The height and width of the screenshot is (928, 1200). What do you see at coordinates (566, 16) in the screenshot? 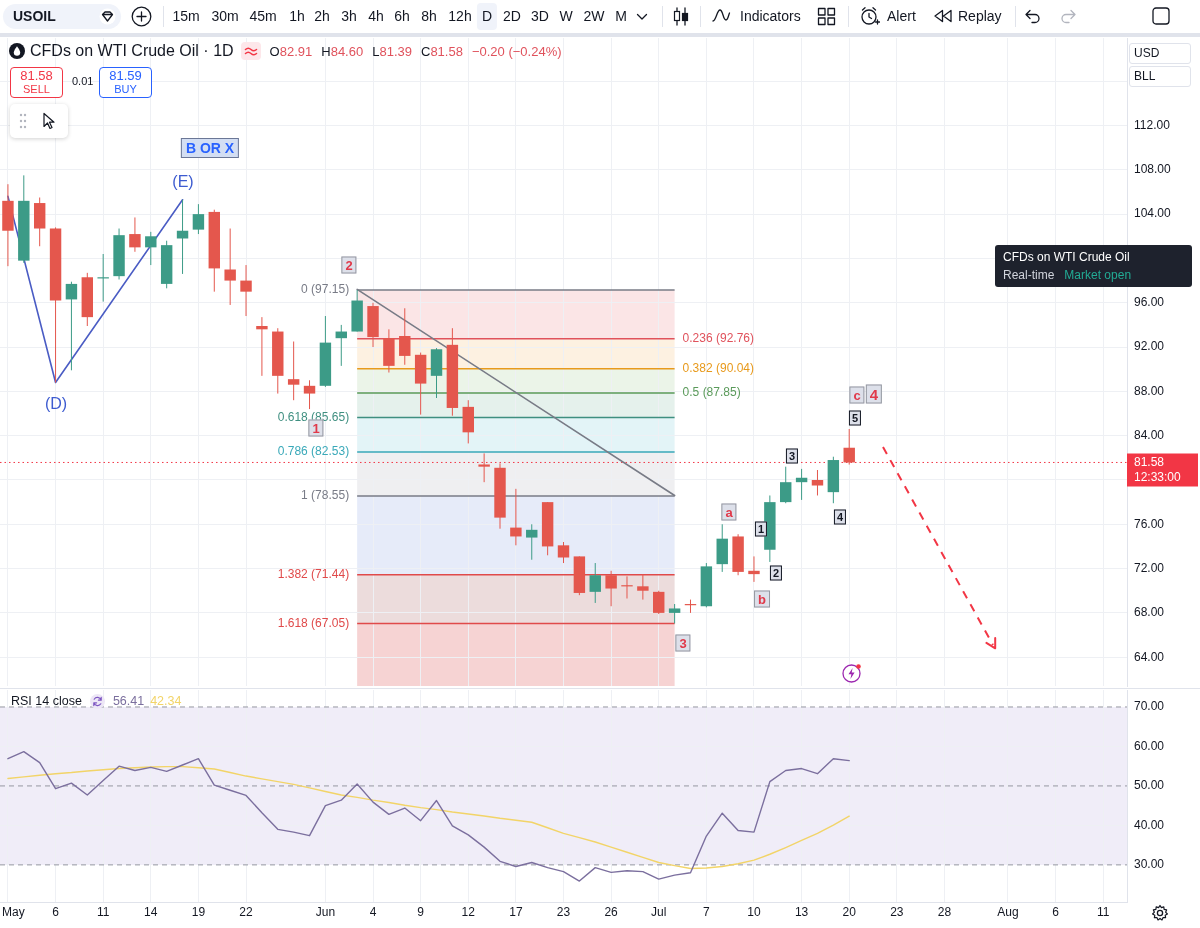
I see `text: W` at bounding box center [566, 16].